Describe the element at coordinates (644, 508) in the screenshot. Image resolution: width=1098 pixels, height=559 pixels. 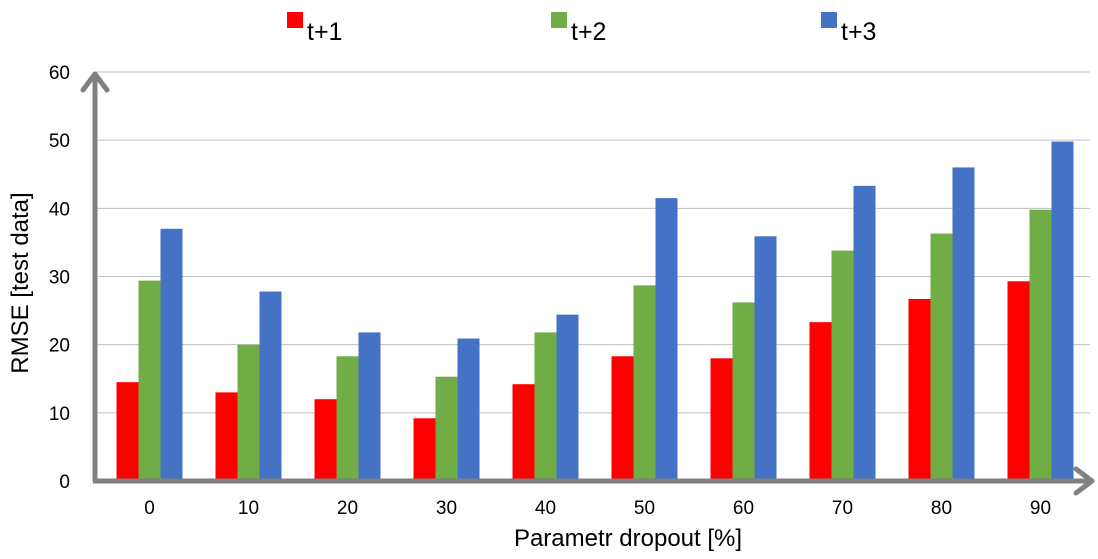
I see `x-tick-label: 50` at that location.